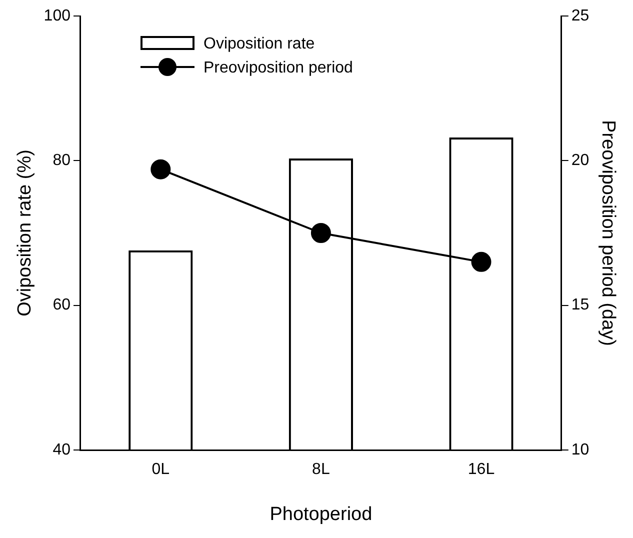 The width and height of the screenshot is (633, 538). What do you see at coordinates (61, 449) in the screenshot?
I see `y-tick-label: 40` at bounding box center [61, 449].